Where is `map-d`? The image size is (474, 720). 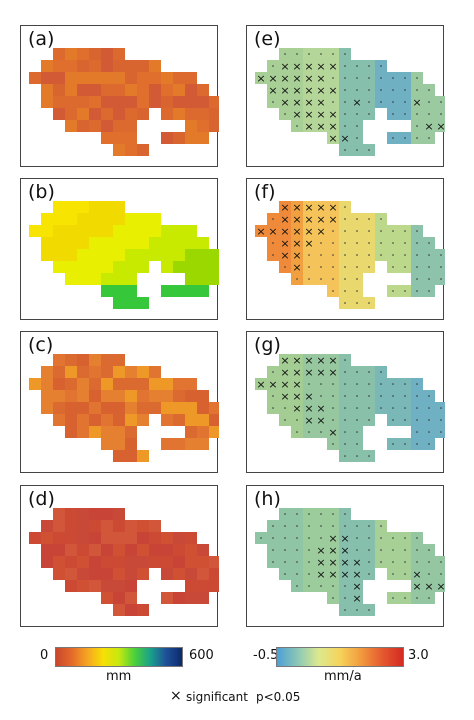 map-d is located at coordinates (124, 562).